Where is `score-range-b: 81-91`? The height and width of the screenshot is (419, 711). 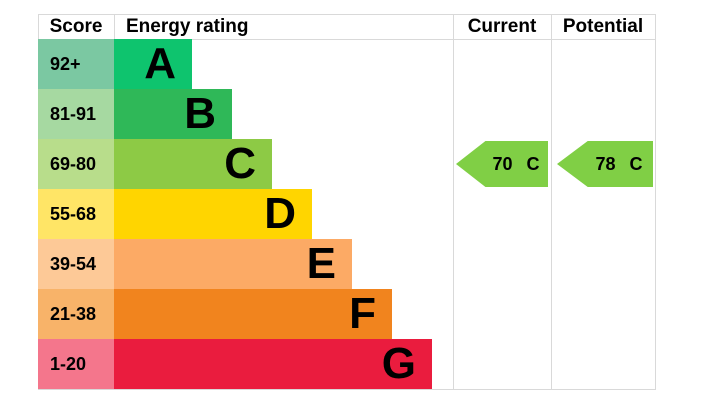
score-range-b: 81-91 is located at coordinates (76, 114).